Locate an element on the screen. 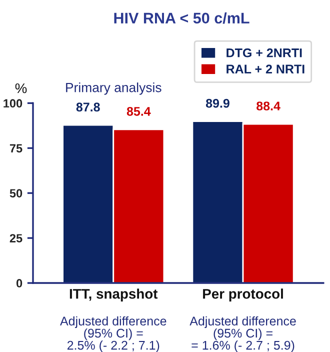  text: Primary analysis is located at coordinates (114, 88).